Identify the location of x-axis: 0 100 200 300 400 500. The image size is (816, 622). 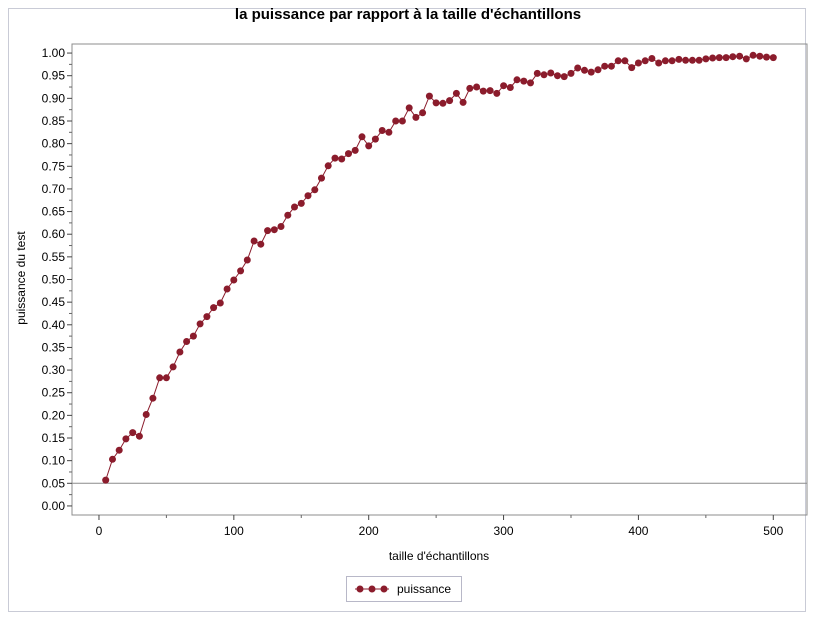
(440, 526).